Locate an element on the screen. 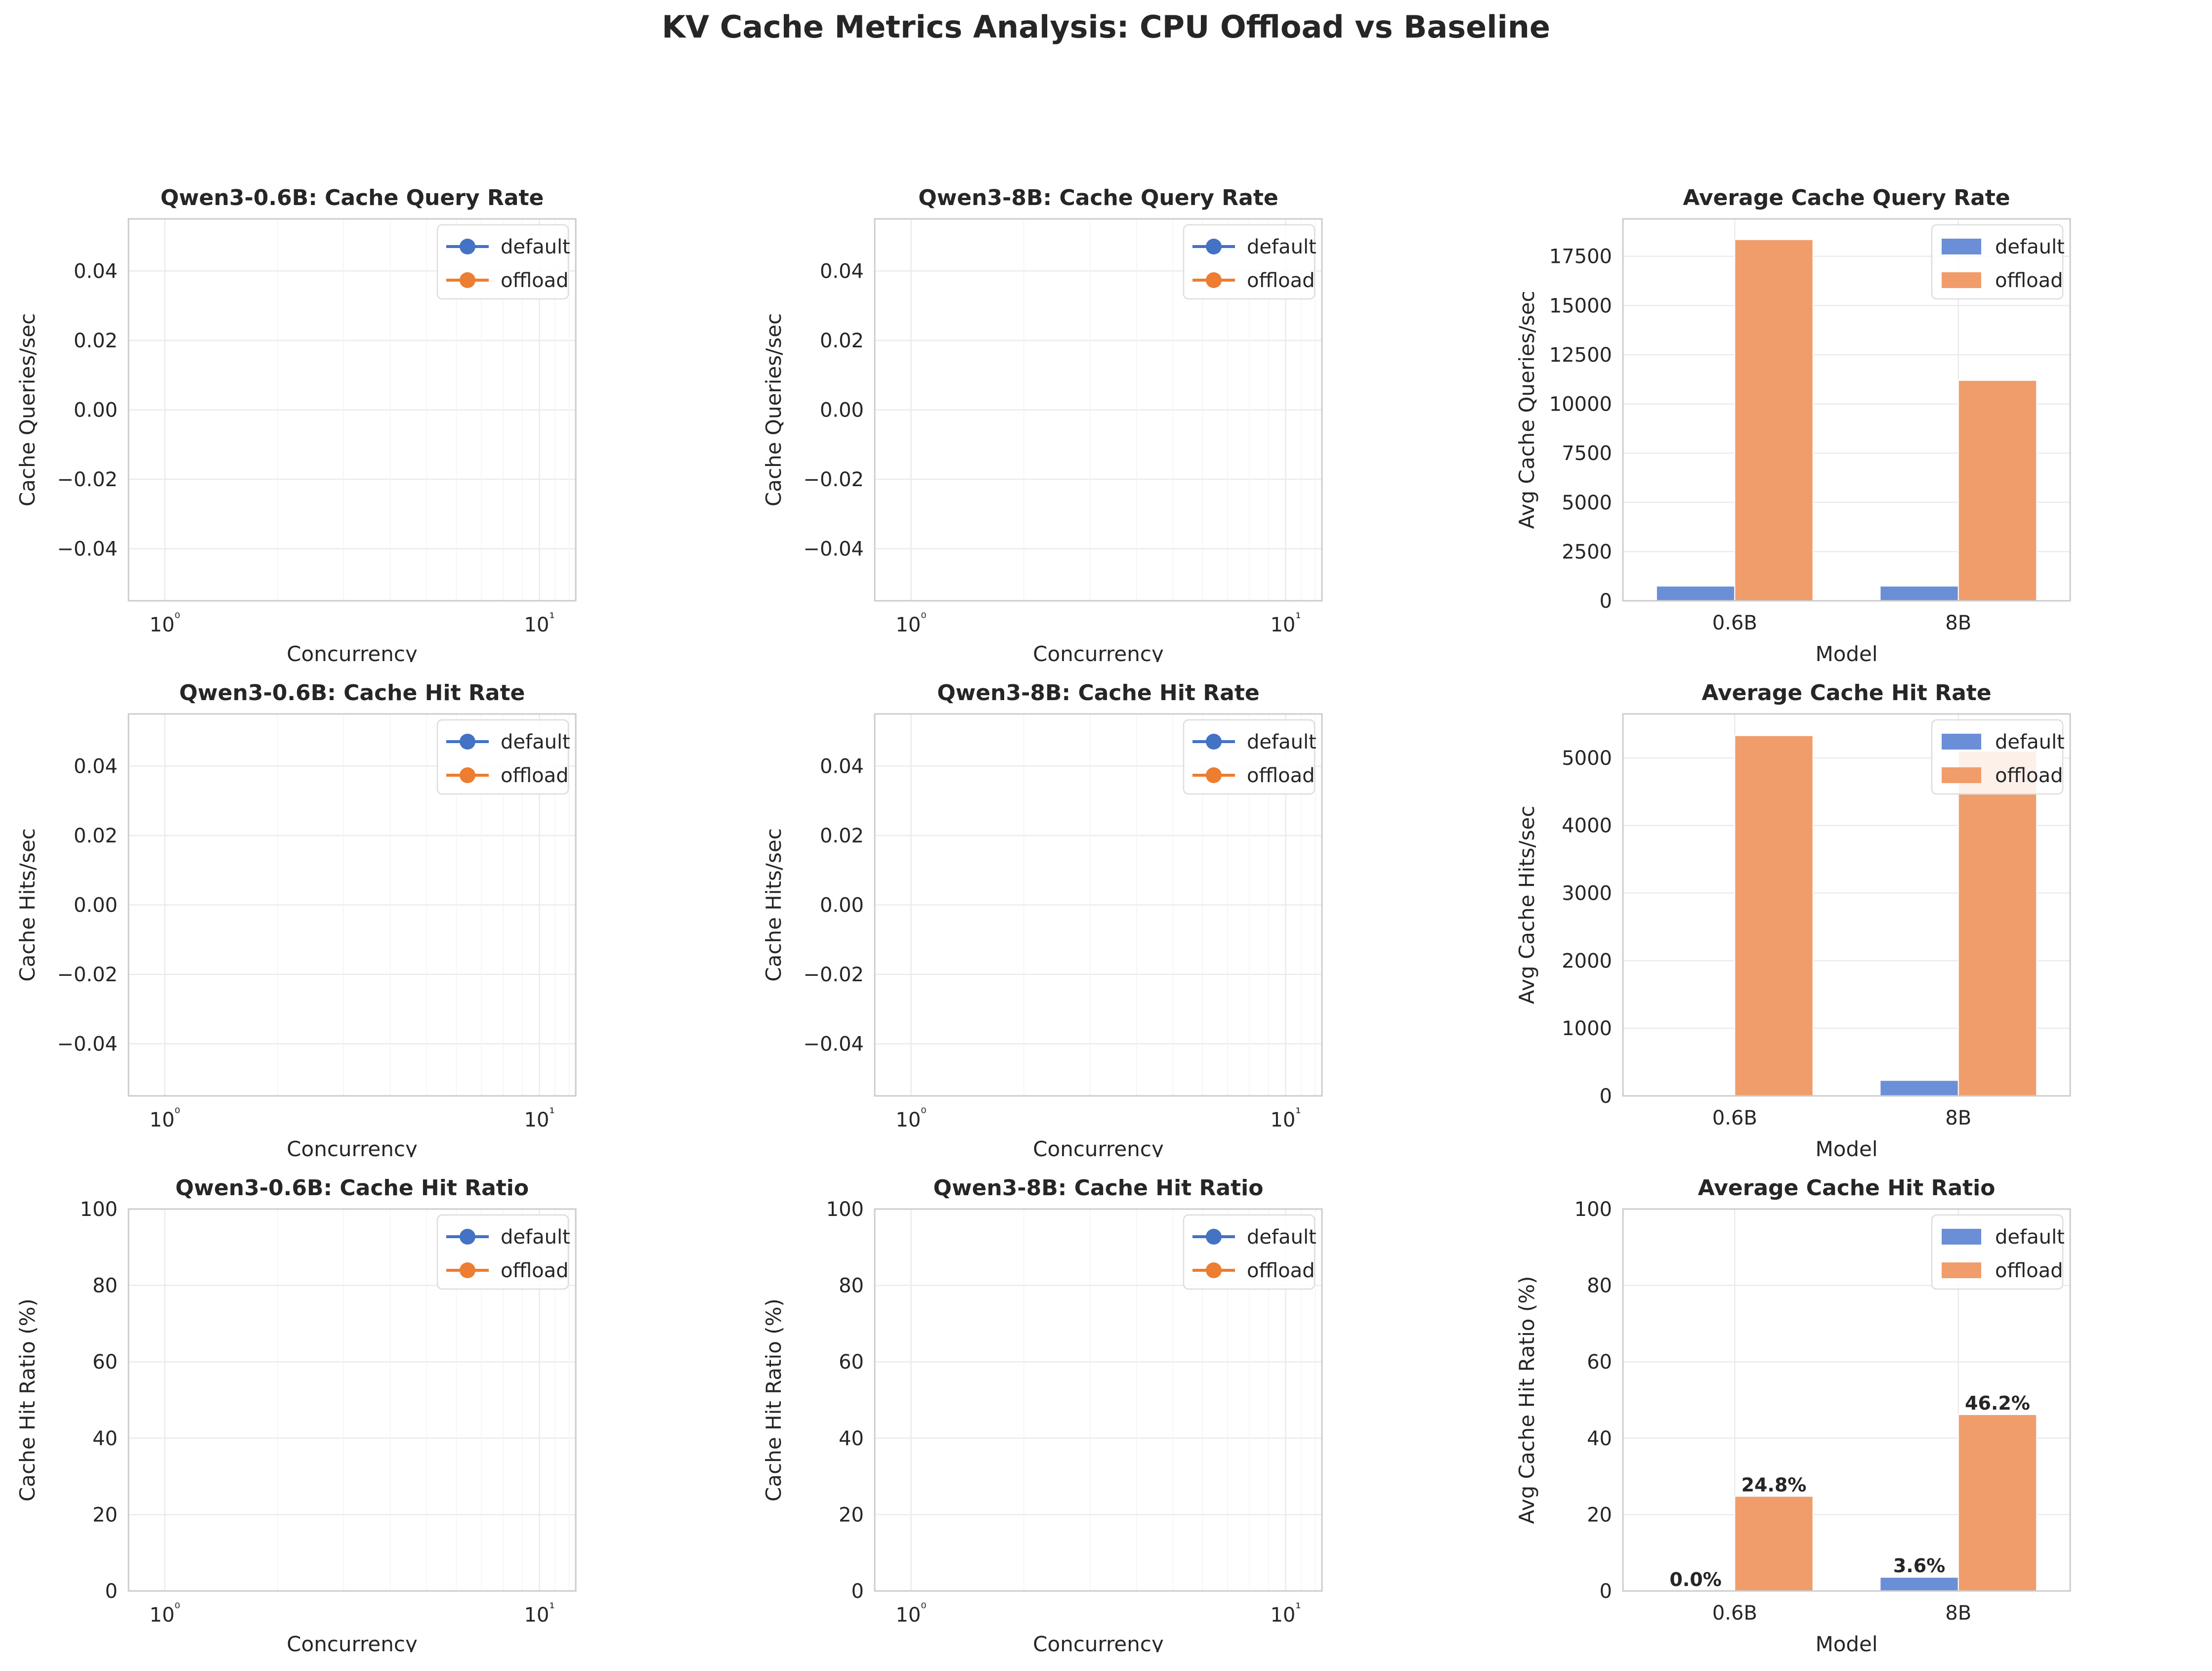 Image resolution: width=2212 pixels, height=1671 pixels. y-tick-label: 17500 is located at coordinates (1580, 257).